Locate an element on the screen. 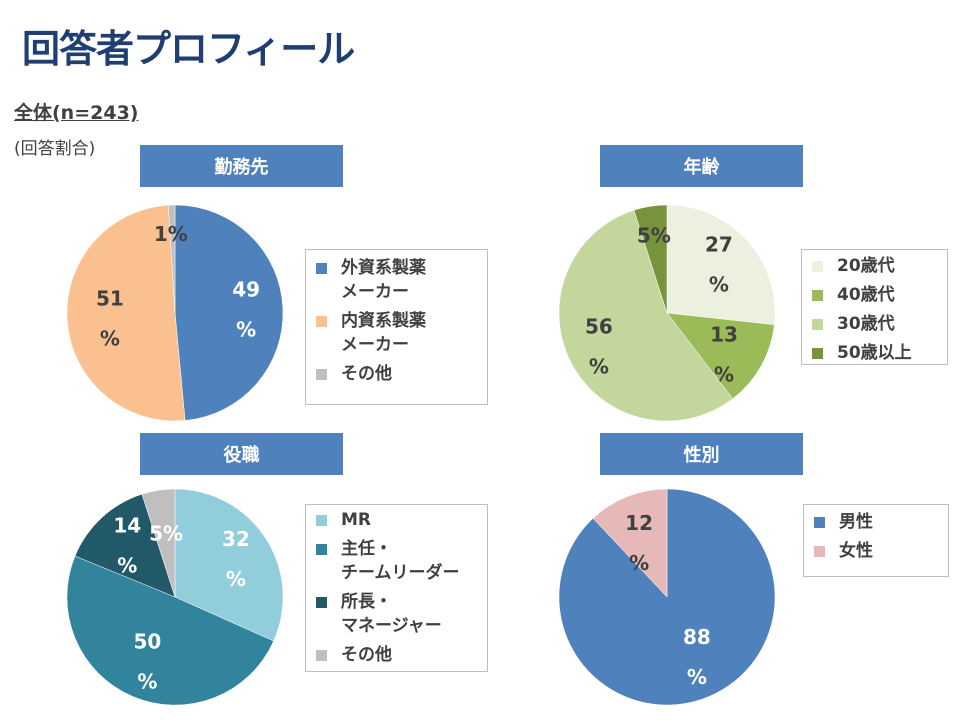 Image resolution: width=960 pixels, height=720 pixels. legend-label: 女性 is located at coordinates (856, 551).